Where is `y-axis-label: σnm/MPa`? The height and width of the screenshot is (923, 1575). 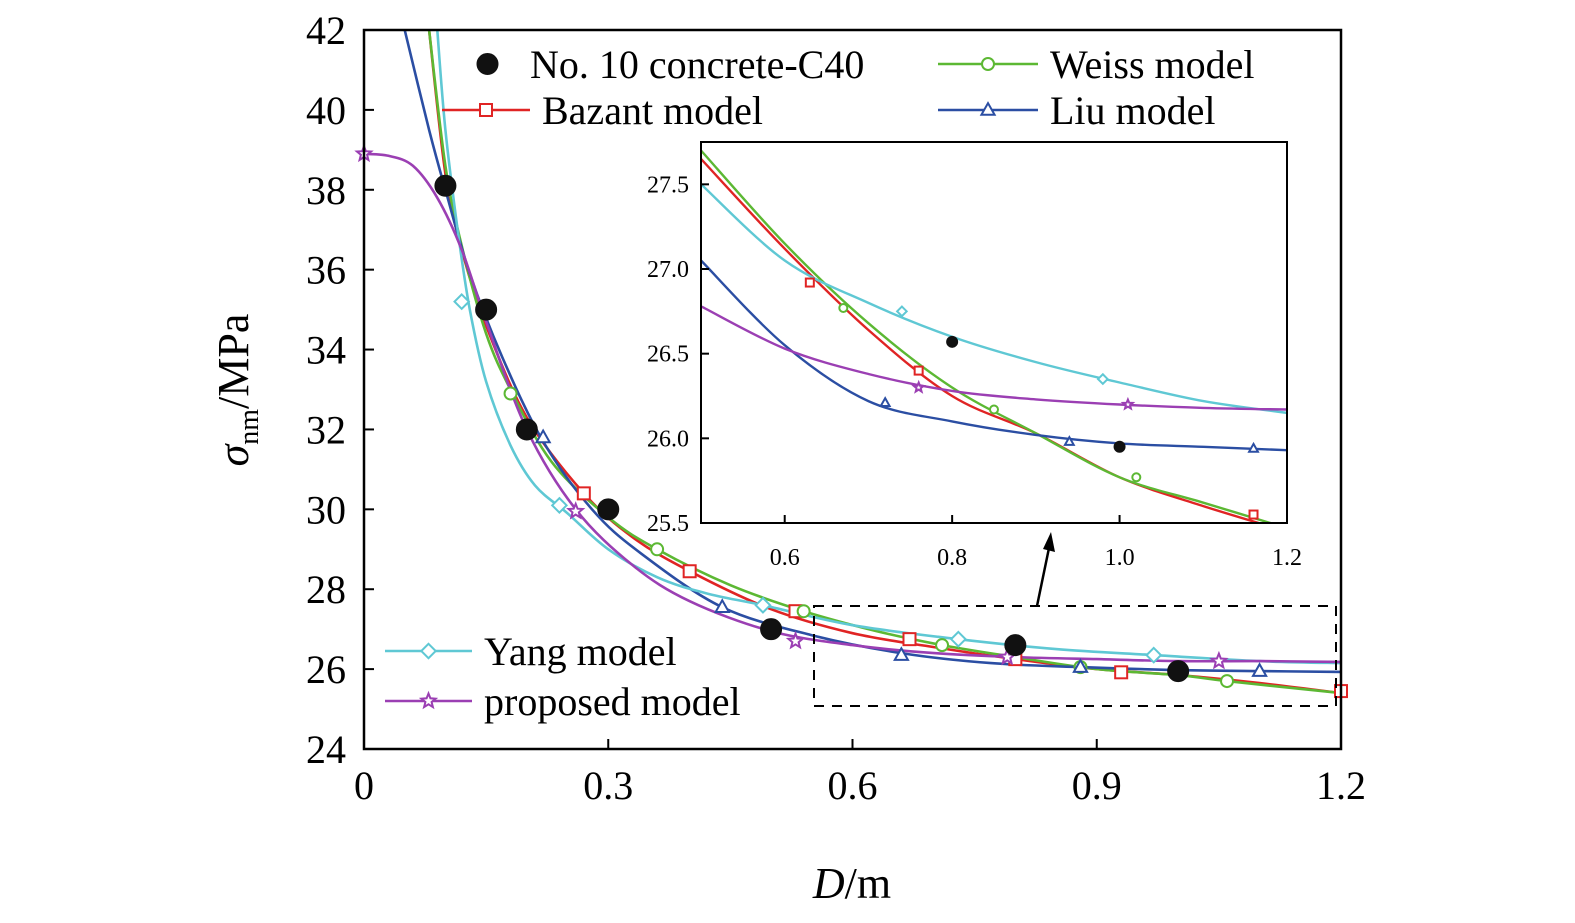 y-axis-label: σnm/MPa is located at coordinates (237, 390).